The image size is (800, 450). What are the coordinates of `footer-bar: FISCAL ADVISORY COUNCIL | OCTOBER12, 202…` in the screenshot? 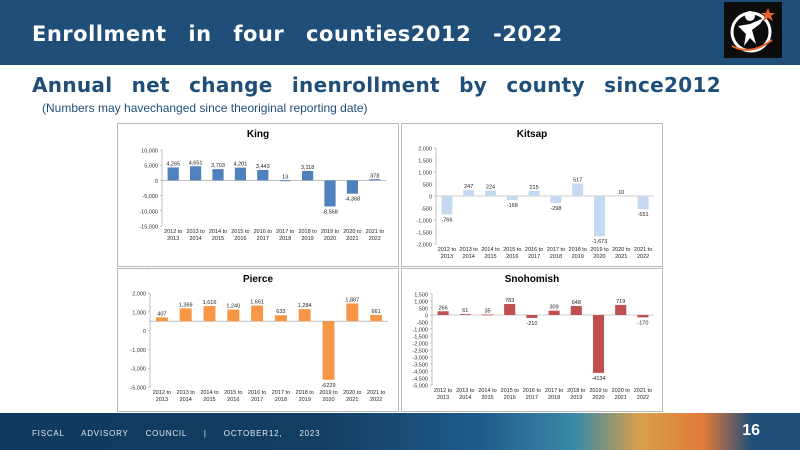 It's located at (400, 431).